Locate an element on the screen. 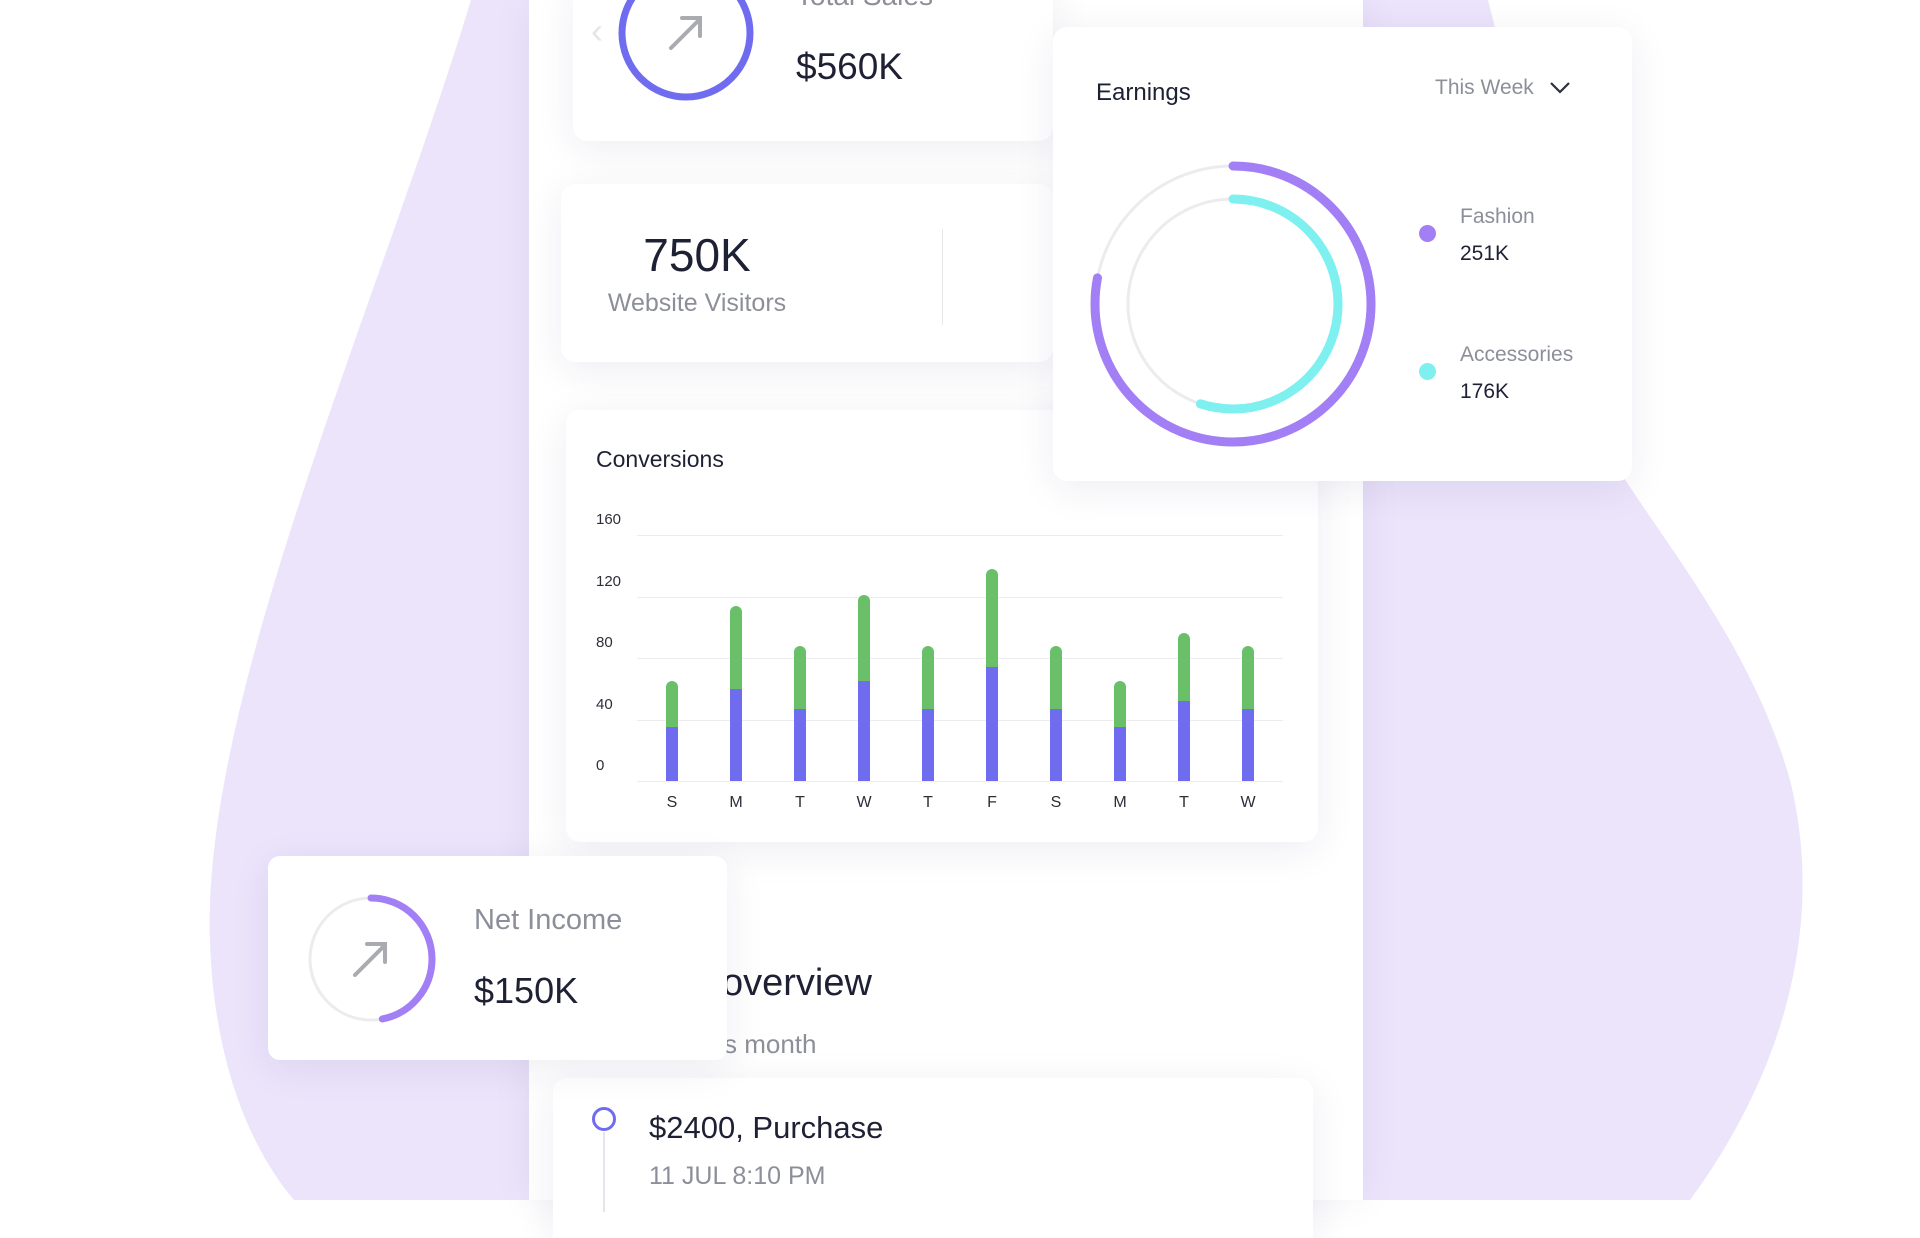 Image resolution: width=1920 pixels, height=1238 pixels. total-sales-card: ‹ Total Sales $560K is located at coordinates (813, 70).